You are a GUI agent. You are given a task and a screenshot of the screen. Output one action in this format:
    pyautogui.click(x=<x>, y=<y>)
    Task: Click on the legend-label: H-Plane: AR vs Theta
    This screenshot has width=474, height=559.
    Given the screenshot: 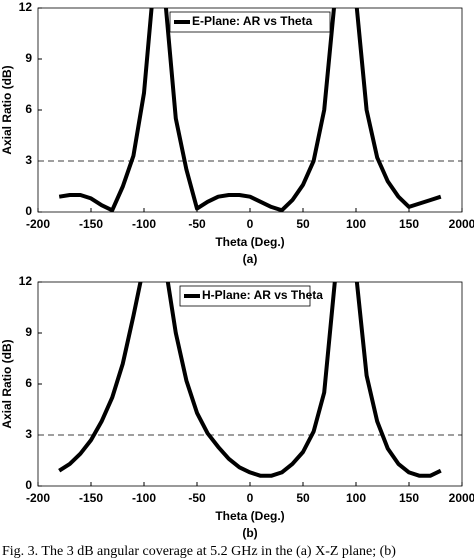 What is the action you would take?
    pyautogui.click(x=262, y=295)
    